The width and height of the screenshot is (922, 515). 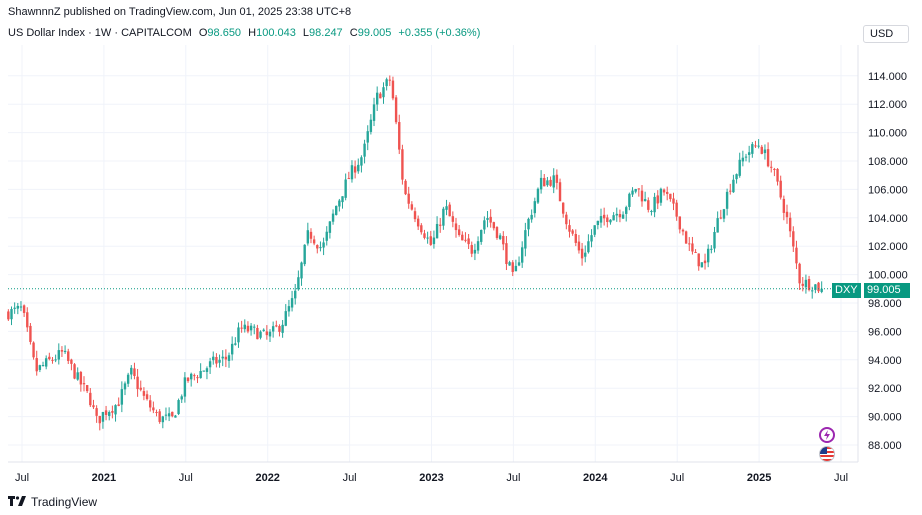 What do you see at coordinates (888, 219) in the screenshot?
I see `y-tick-label: 104.000` at bounding box center [888, 219].